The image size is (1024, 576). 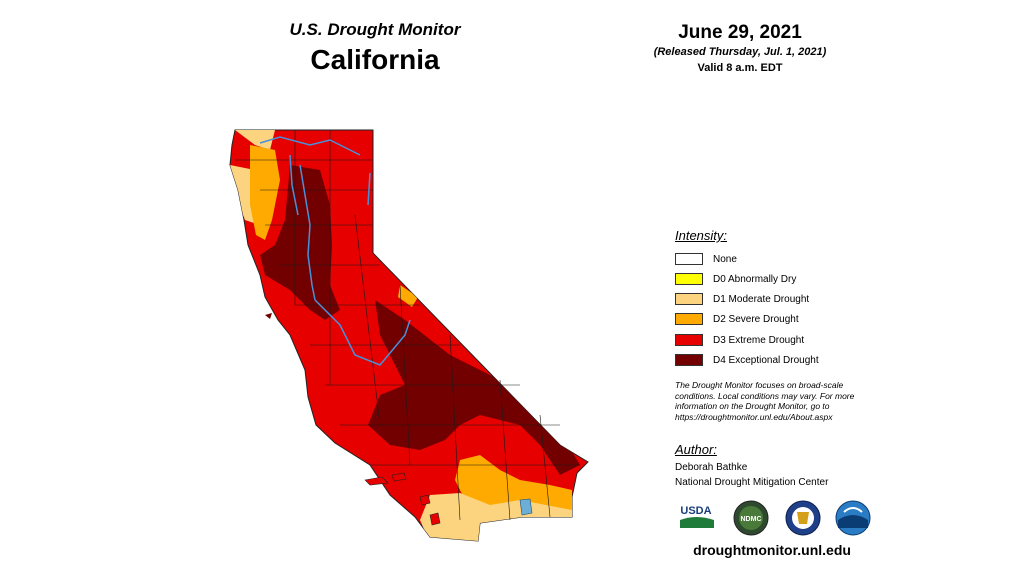 What do you see at coordinates (756, 319) in the screenshot?
I see `legend-label-d2: D2 Severe Drought` at bounding box center [756, 319].